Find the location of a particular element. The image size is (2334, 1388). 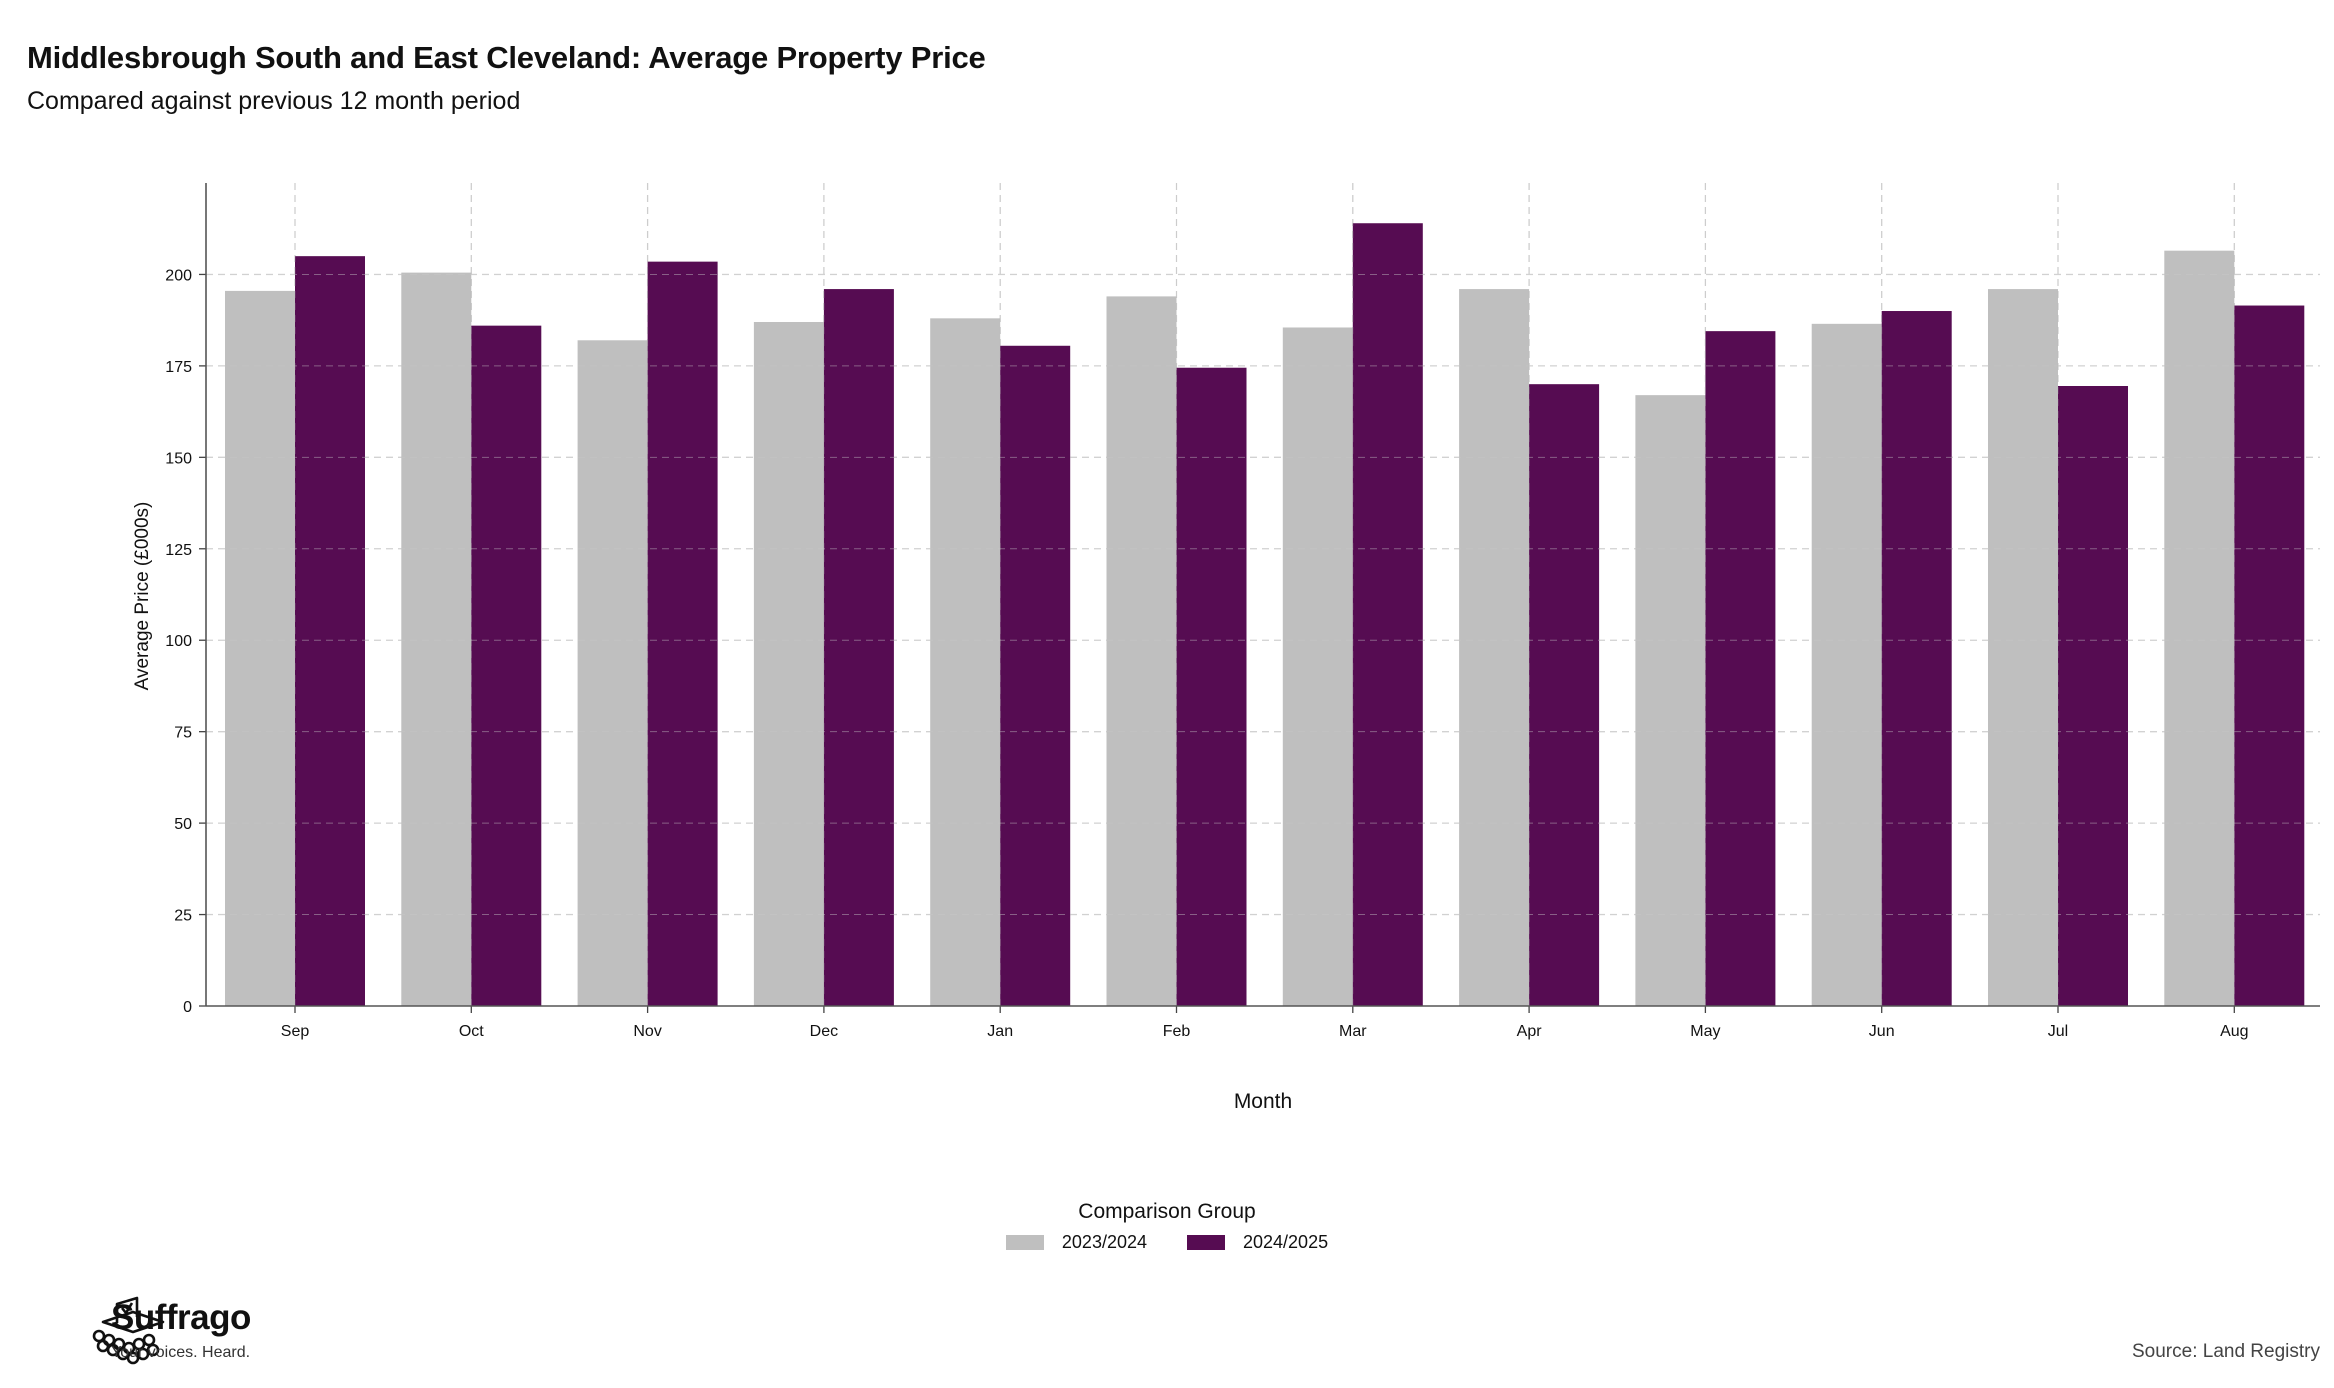

x-tick-label: Mar is located at coordinates (1353, 1031).